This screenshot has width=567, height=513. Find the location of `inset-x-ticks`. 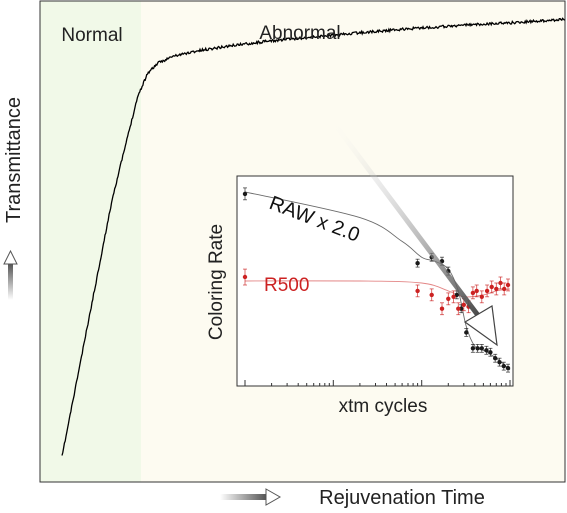

inset-x-ticks is located at coordinates (377, 383).